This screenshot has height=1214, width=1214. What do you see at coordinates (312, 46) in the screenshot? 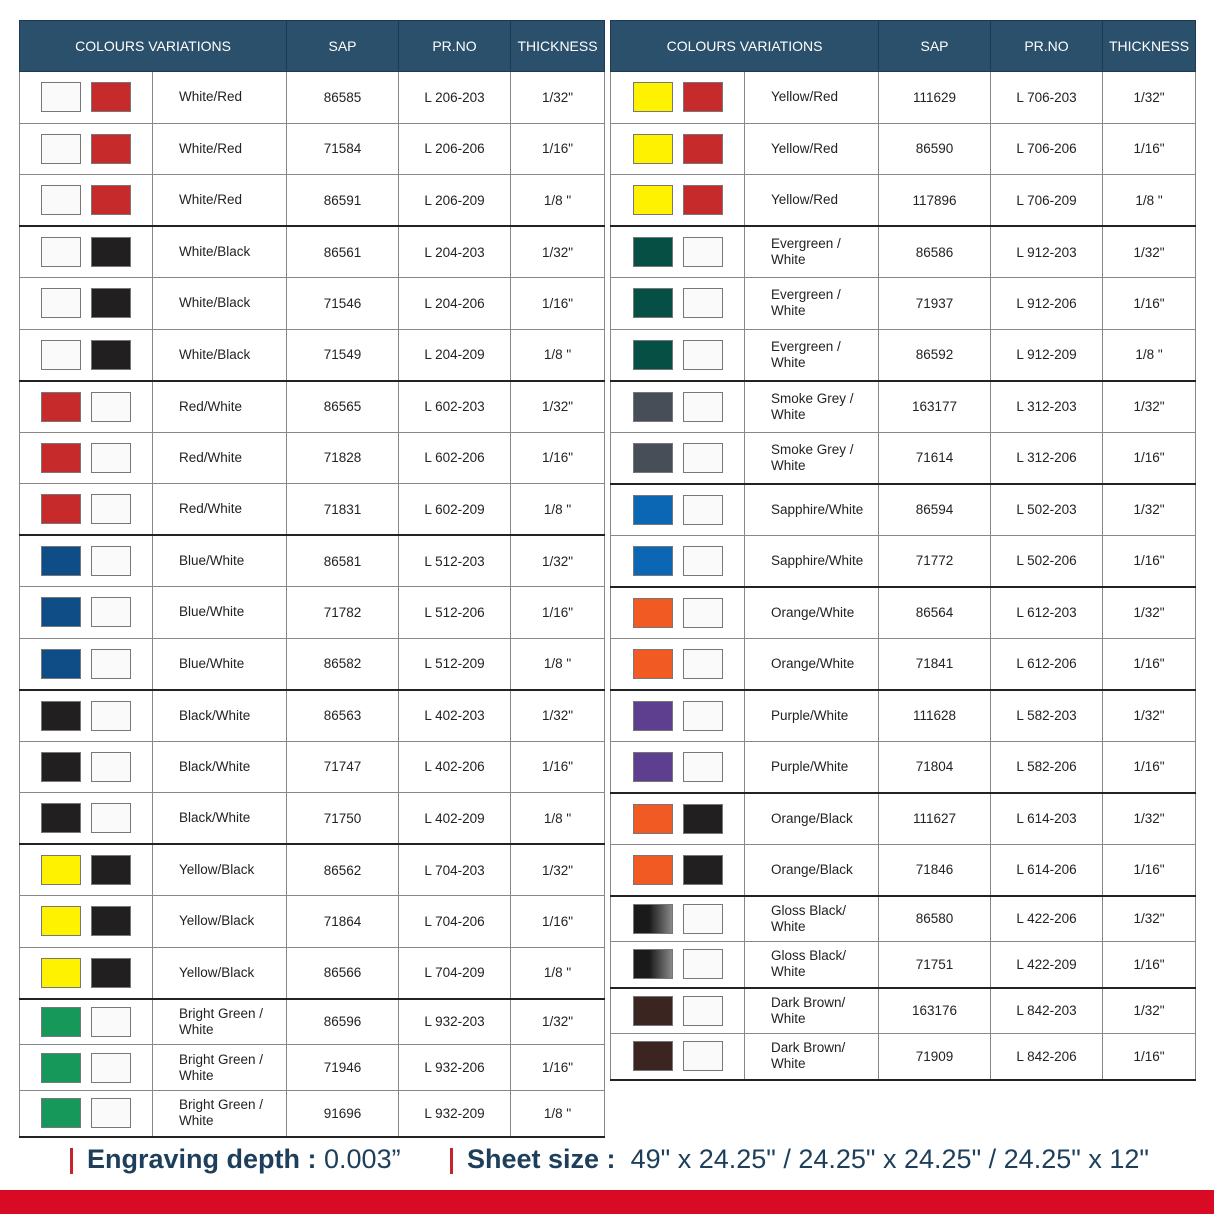
I see `table-header: COLOURS VARIATIONS SAP PR.NO THICKNESS` at bounding box center [312, 46].